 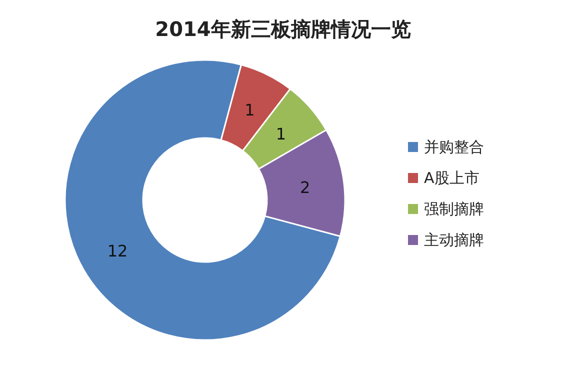 I want to click on legend-label: 主动摘牌, so click(x=454, y=240).